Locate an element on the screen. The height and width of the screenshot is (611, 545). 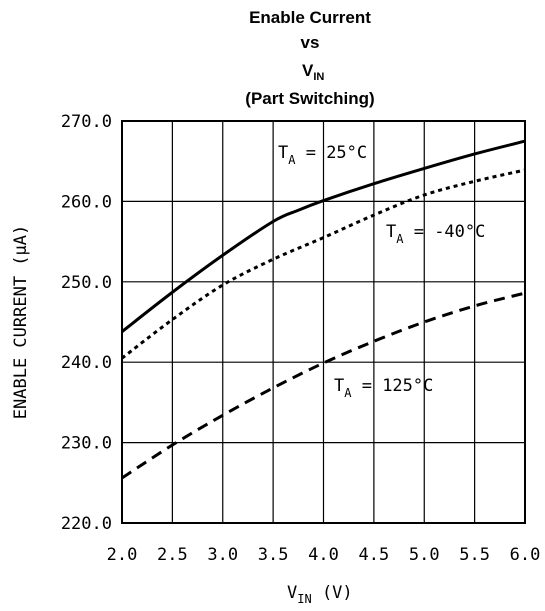
annotation-ta-25: TA = 25°C is located at coordinates (322, 155).